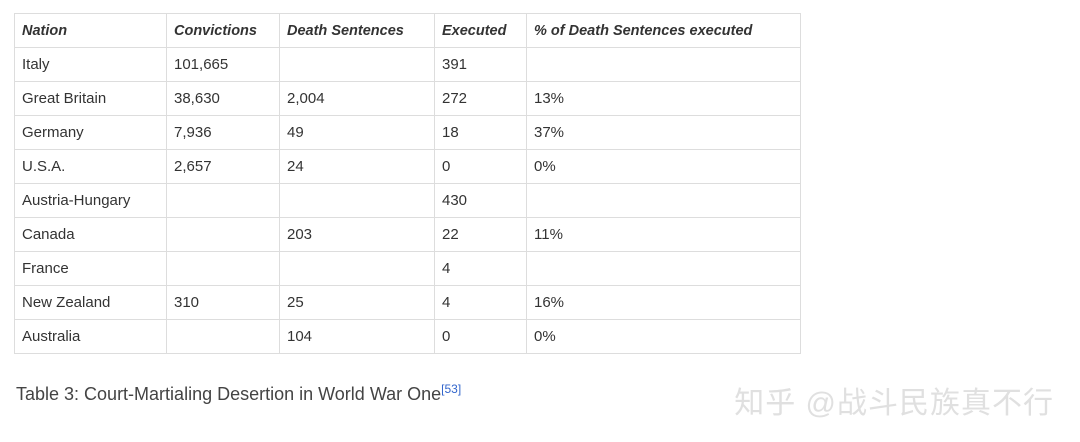 The image size is (1080, 442). I want to click on cell-nation: Italy, so click(90, 64).